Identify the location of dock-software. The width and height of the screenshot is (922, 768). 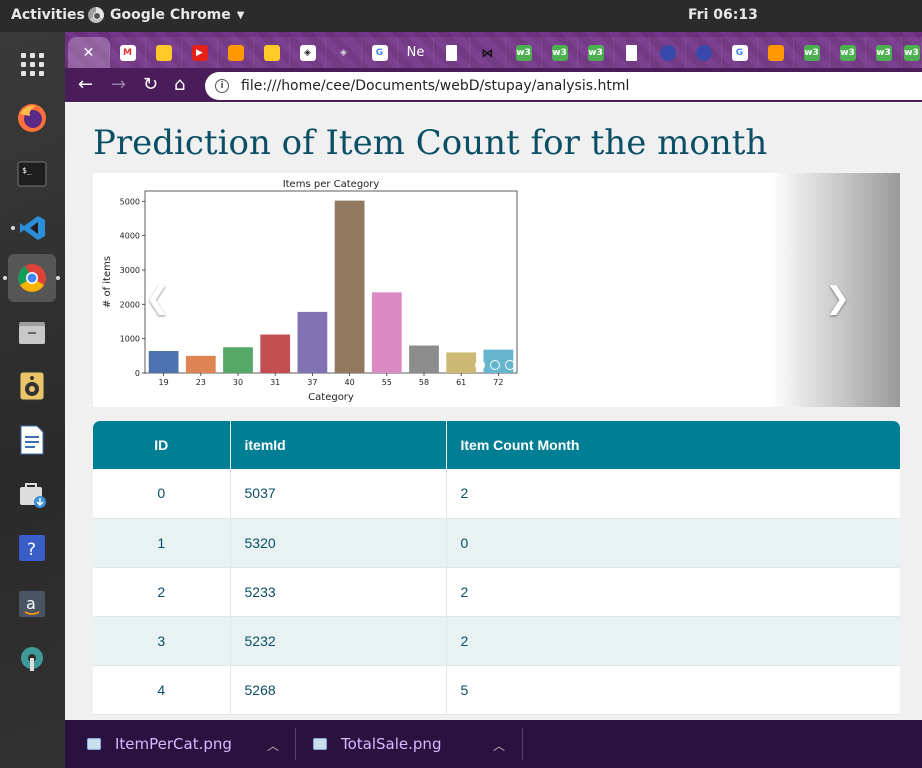
(32, 494).